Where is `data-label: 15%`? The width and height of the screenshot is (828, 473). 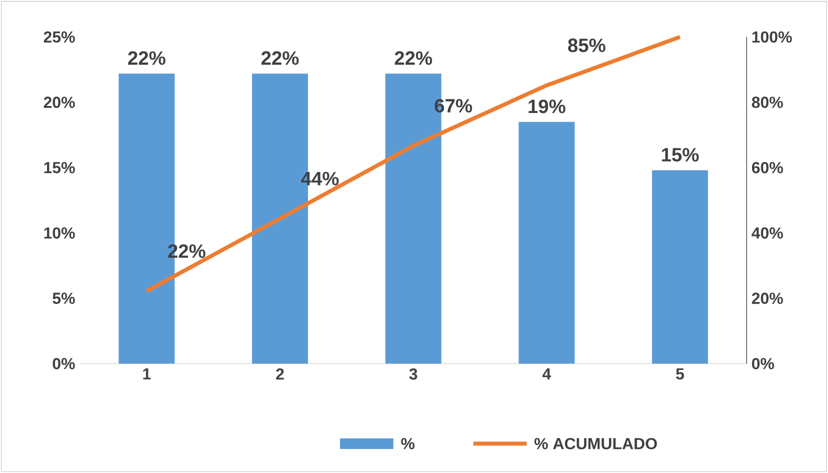
data-label: 15% is located at coordinates (680, 155).